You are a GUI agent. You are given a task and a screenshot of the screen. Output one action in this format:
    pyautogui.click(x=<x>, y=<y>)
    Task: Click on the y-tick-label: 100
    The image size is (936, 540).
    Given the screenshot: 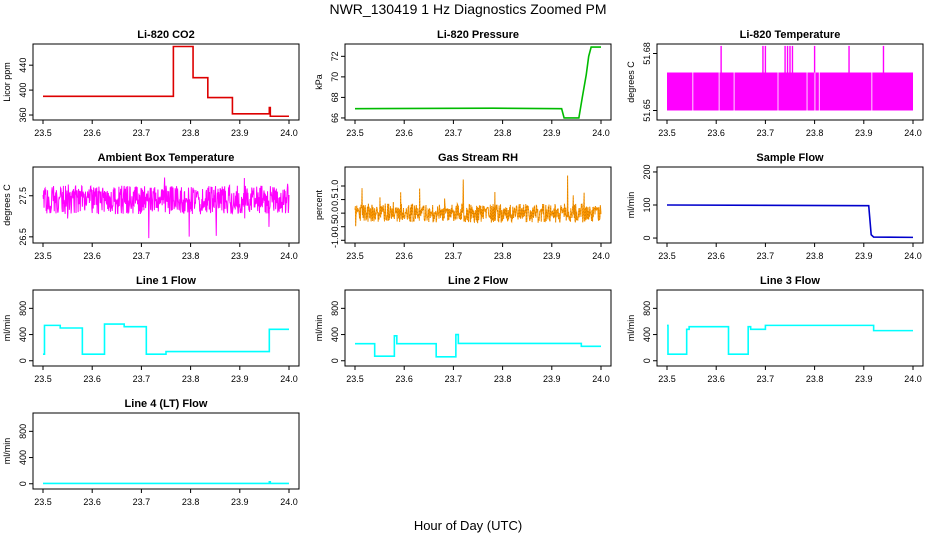 What is the action you would take?
    pyautogui.click(x=647, y=204)
    